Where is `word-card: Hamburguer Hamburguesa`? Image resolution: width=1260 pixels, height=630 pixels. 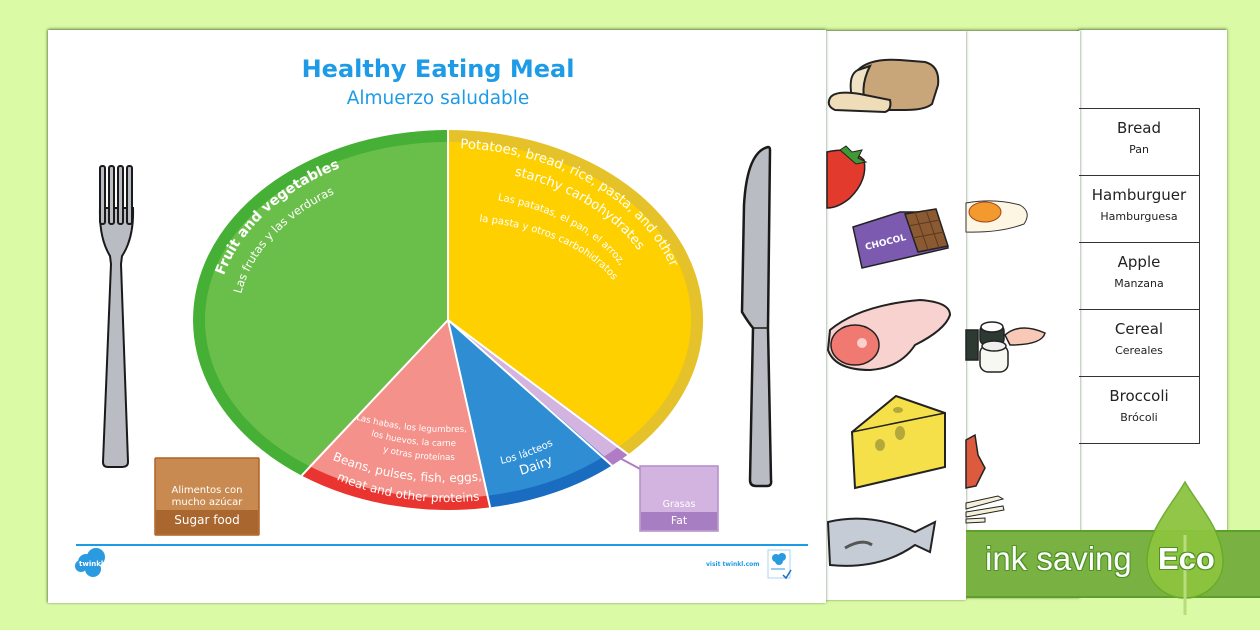 word-card: Hamburguer Hamburguesa is located at coordinates (1139, 209).